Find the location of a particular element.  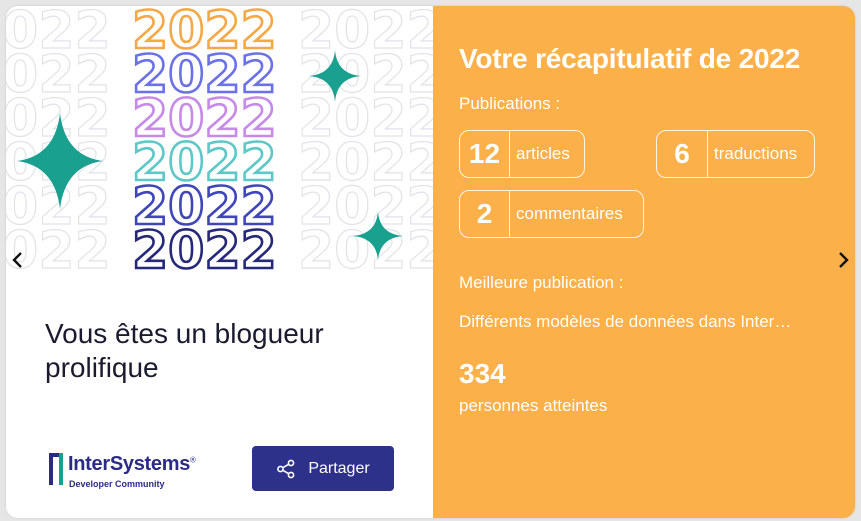

share-icon is located at coordinates (286, 468).